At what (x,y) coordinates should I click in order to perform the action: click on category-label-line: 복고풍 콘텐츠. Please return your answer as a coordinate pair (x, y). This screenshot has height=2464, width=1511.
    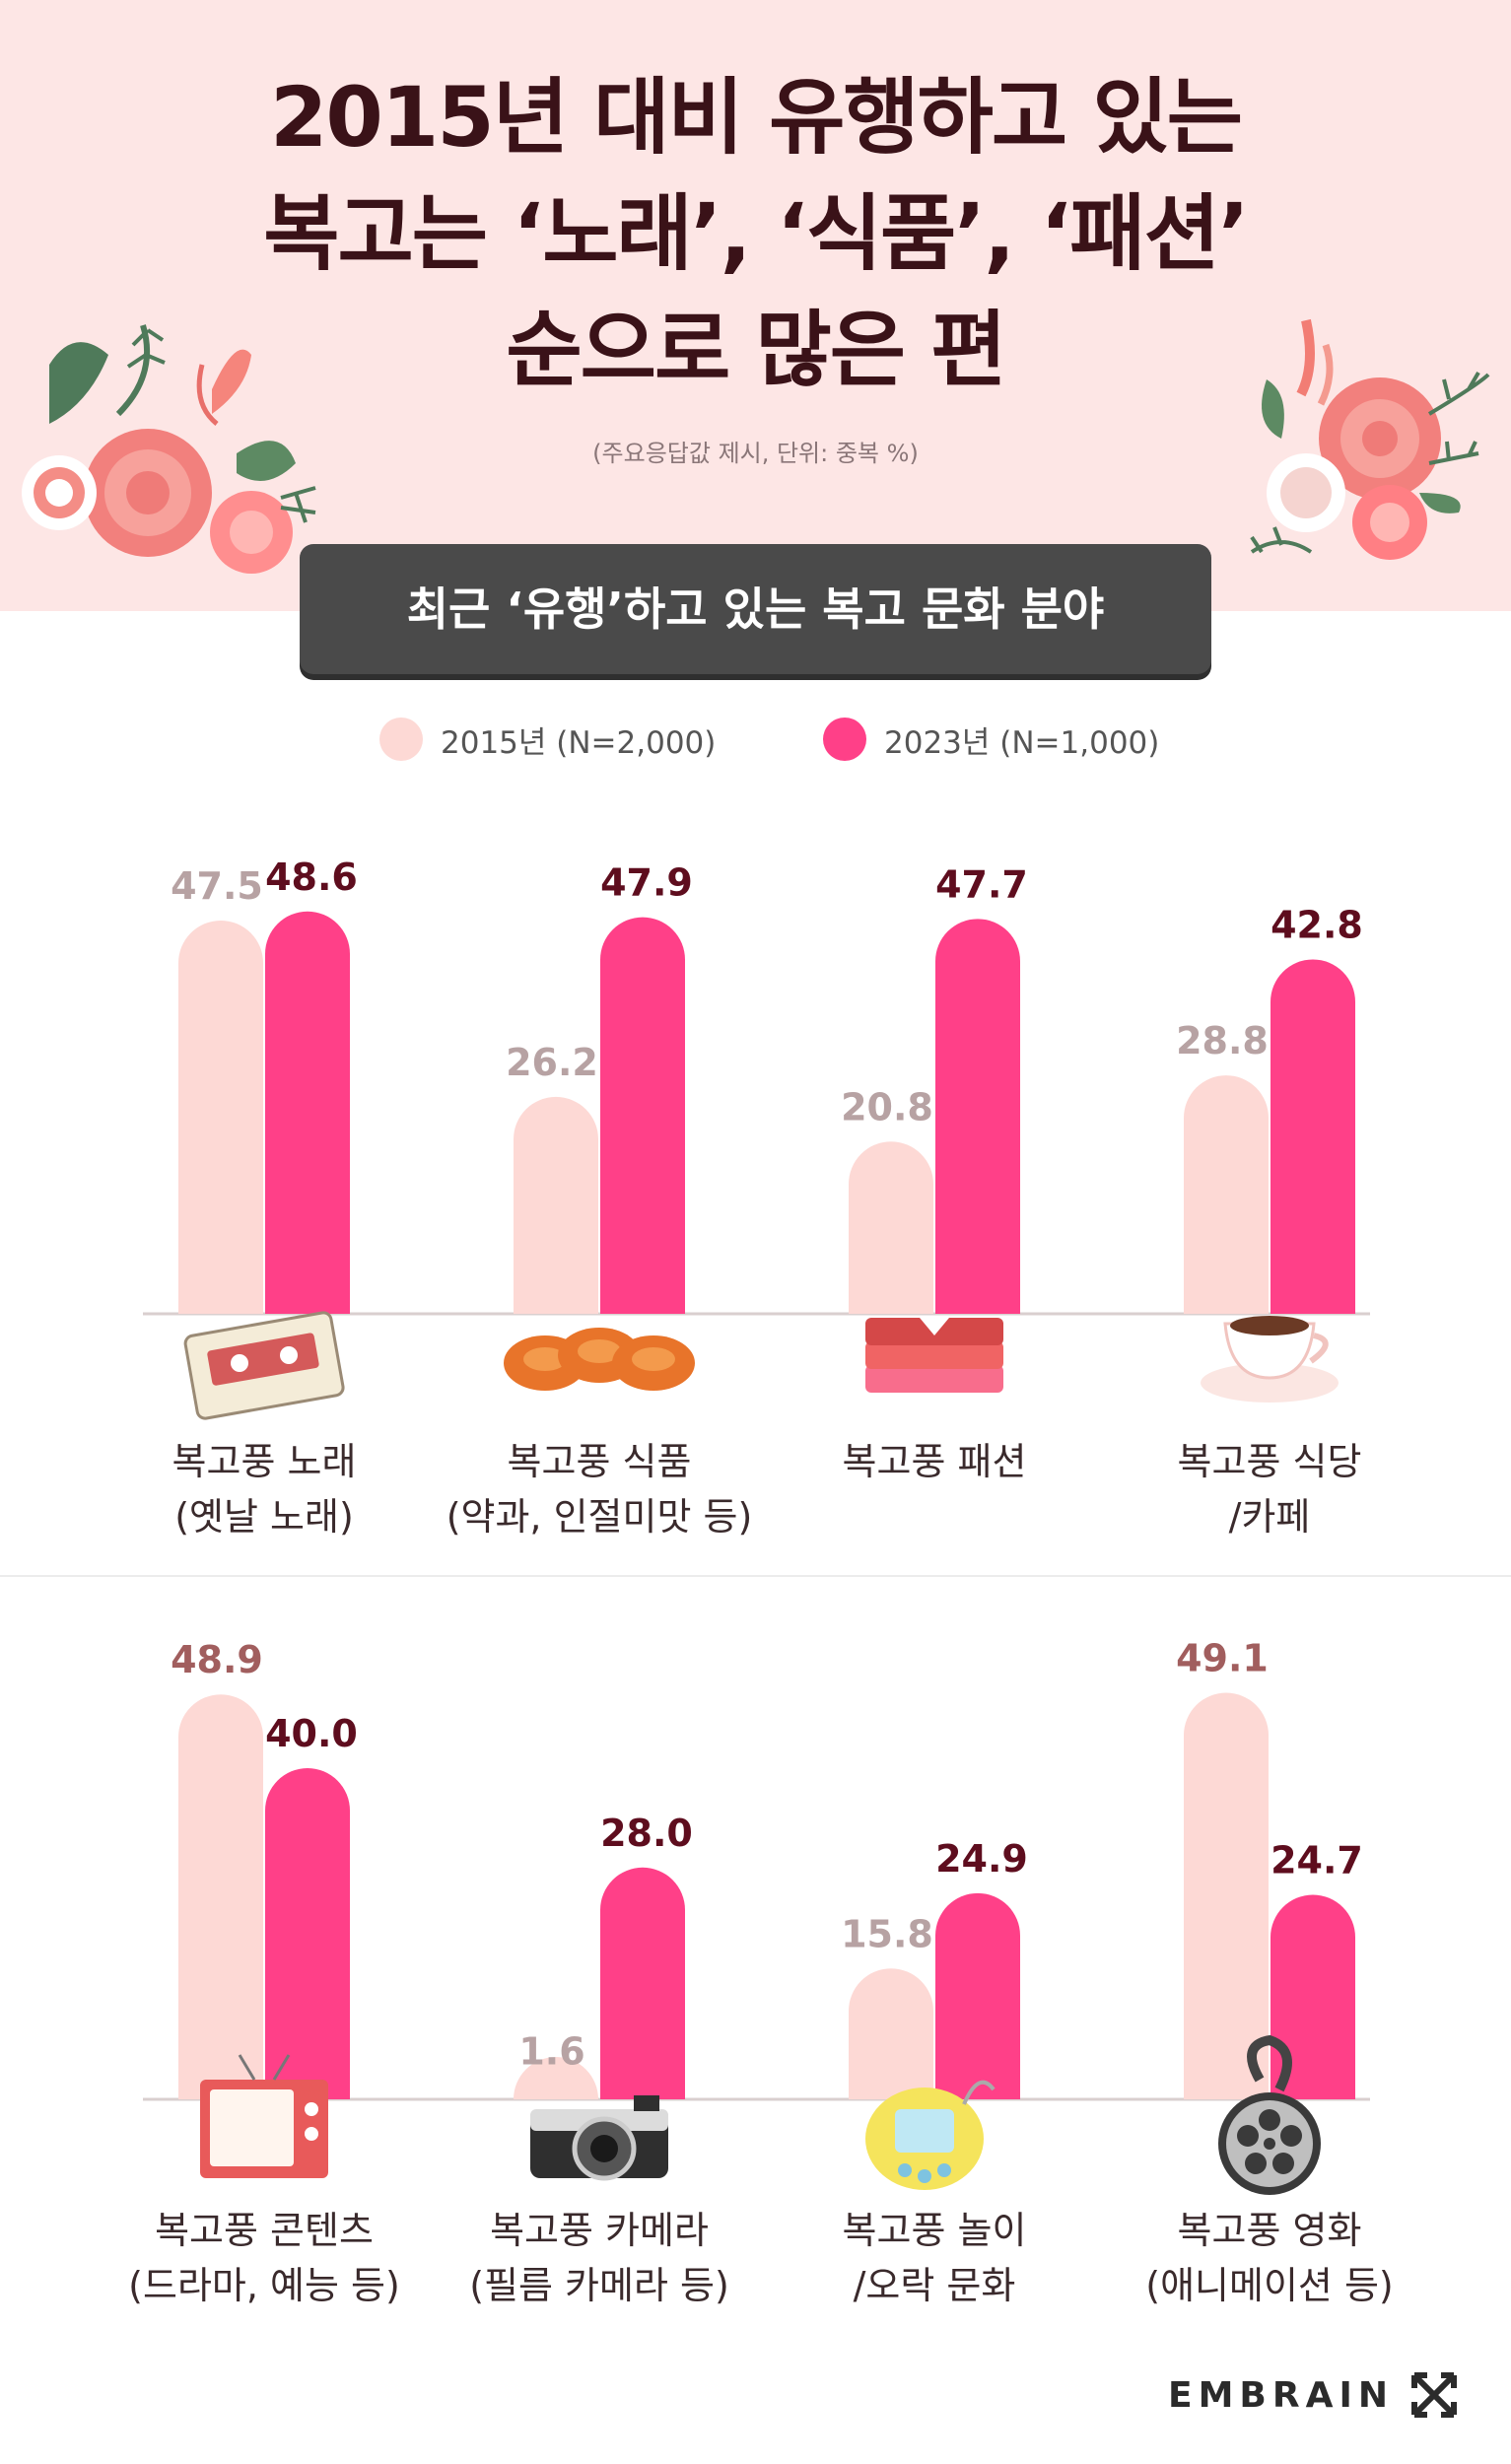
    Looking at the image, I should click on (264, 2230).